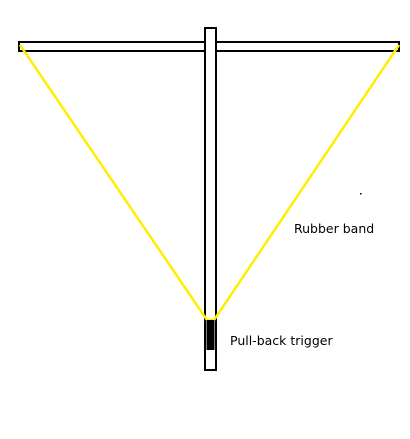  What do you see at coordinates (210, 335) in the screenshot?
I see `pull-back-trigger` at bounding box center [210, 335].